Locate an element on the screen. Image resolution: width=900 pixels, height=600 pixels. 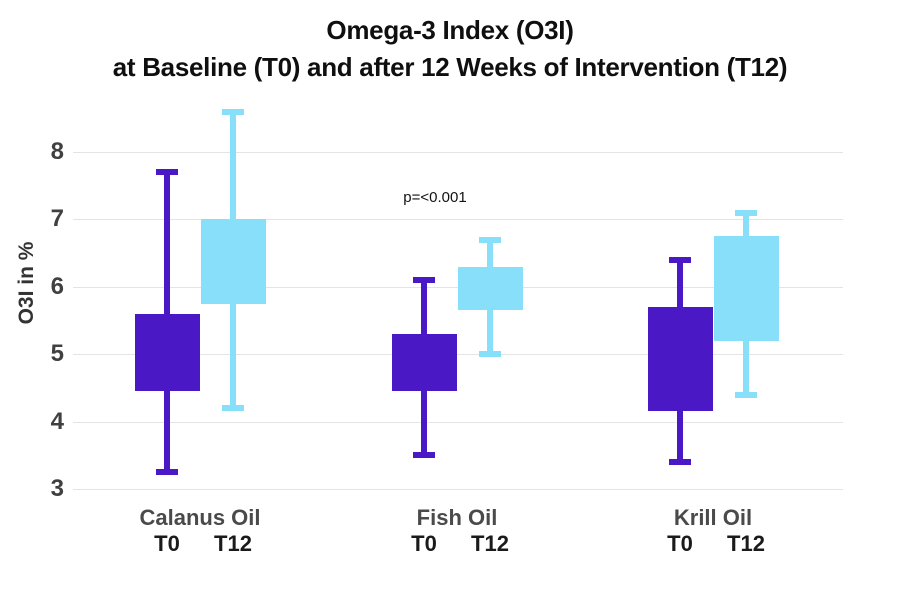
y-tick-label-8: 8 is located at coordinates (57, 151).